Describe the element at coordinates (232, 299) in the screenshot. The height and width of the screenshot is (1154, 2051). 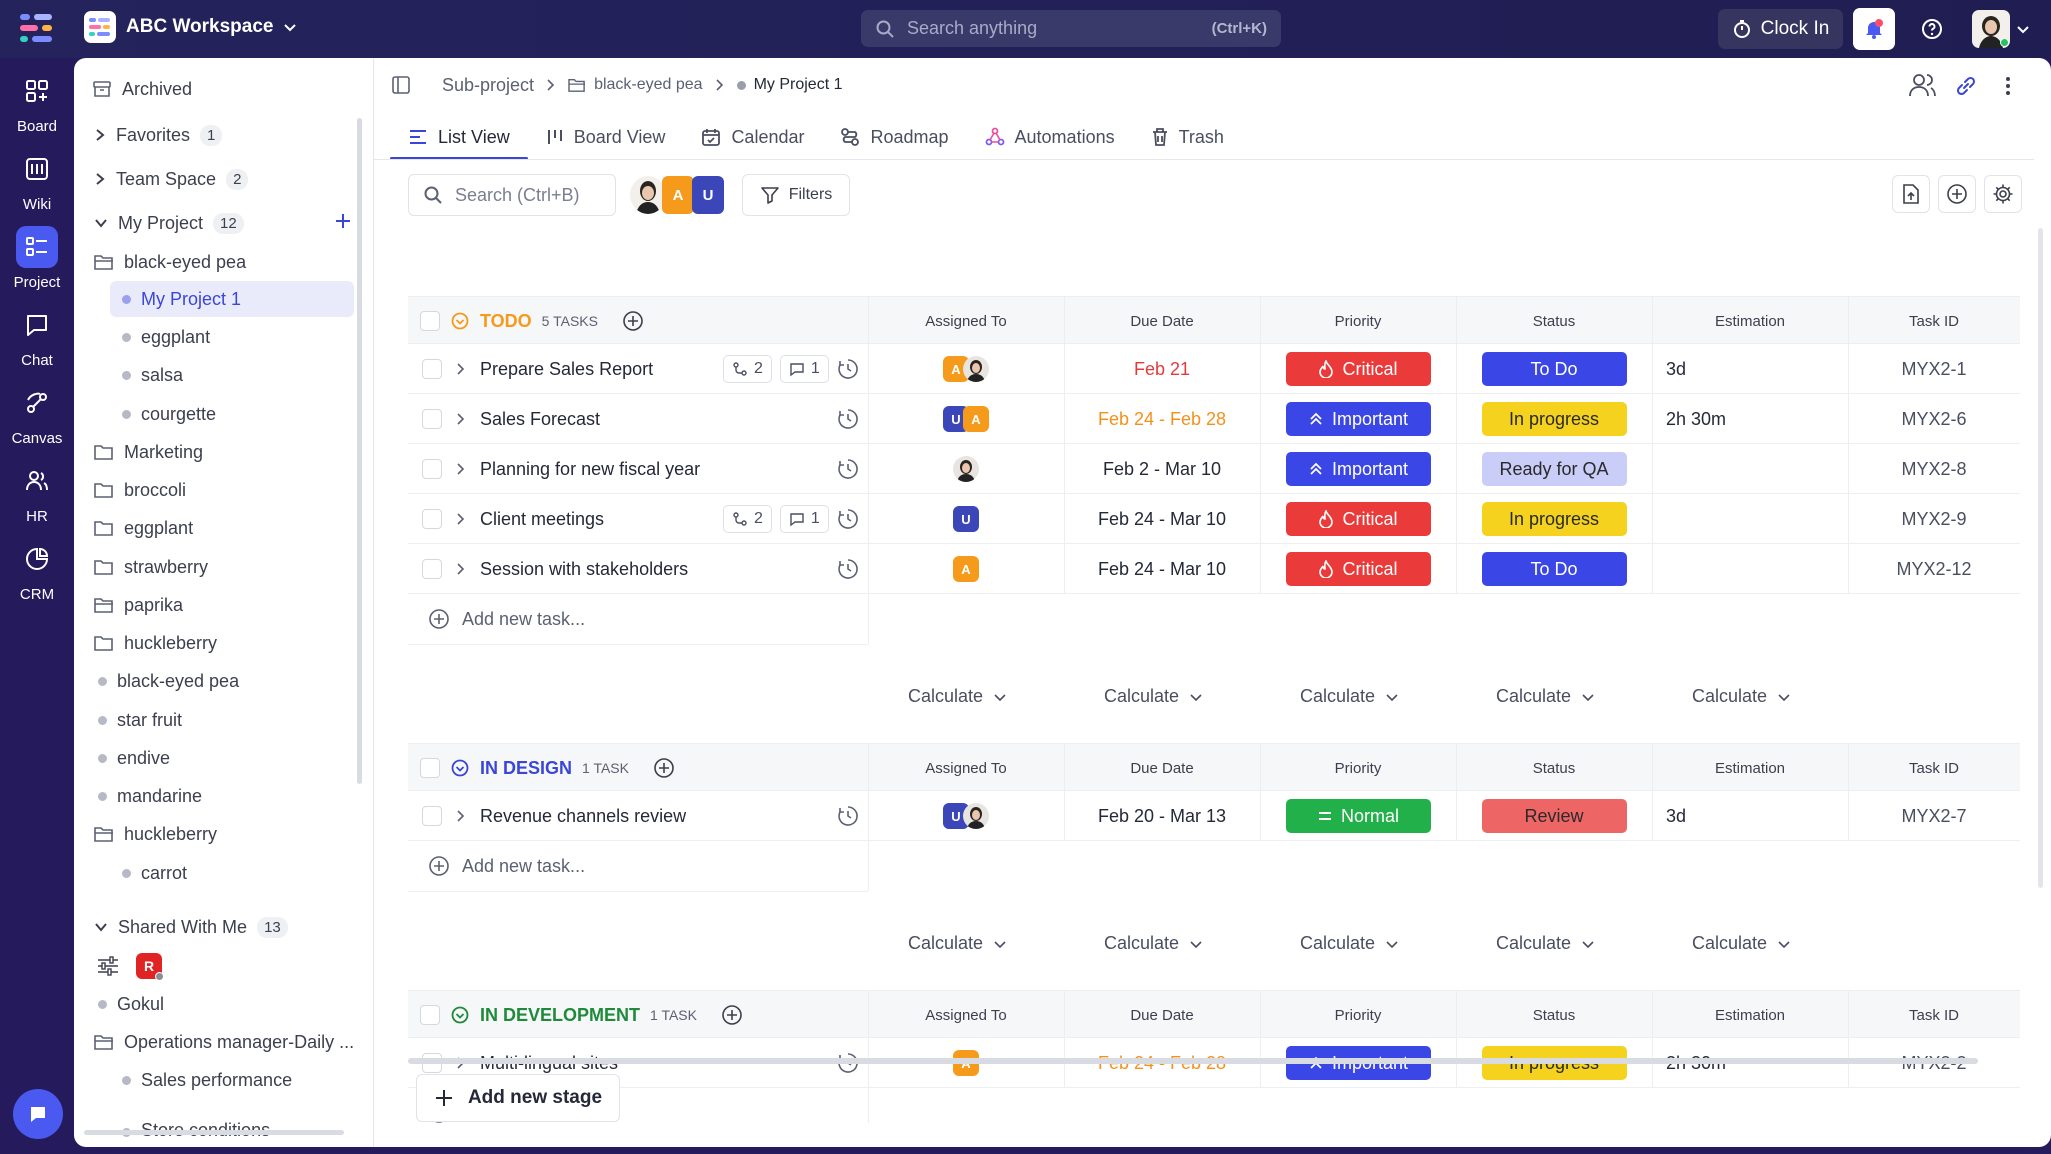
I see `sidebar-item-active: My Project 1` at that location.